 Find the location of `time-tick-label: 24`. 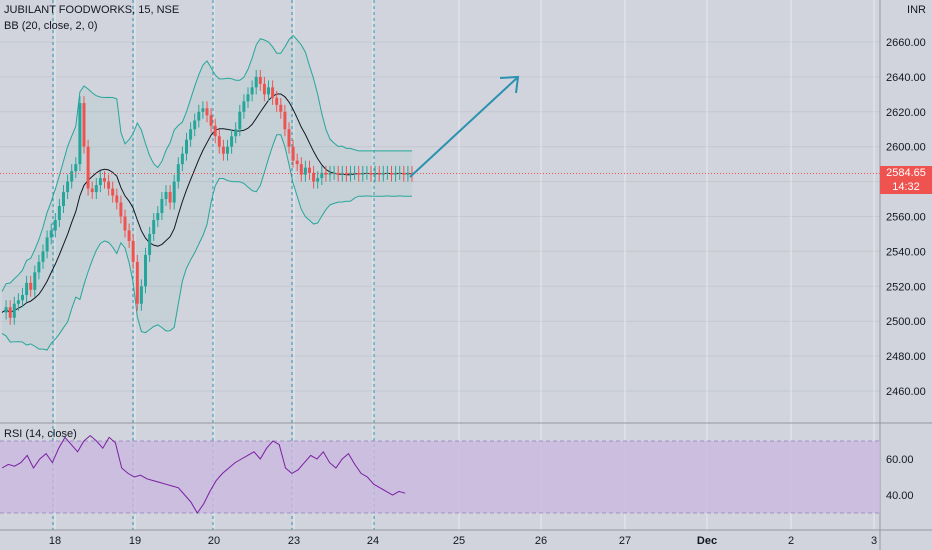

time-tick-label: 24 is located at coordinates (373, 541).